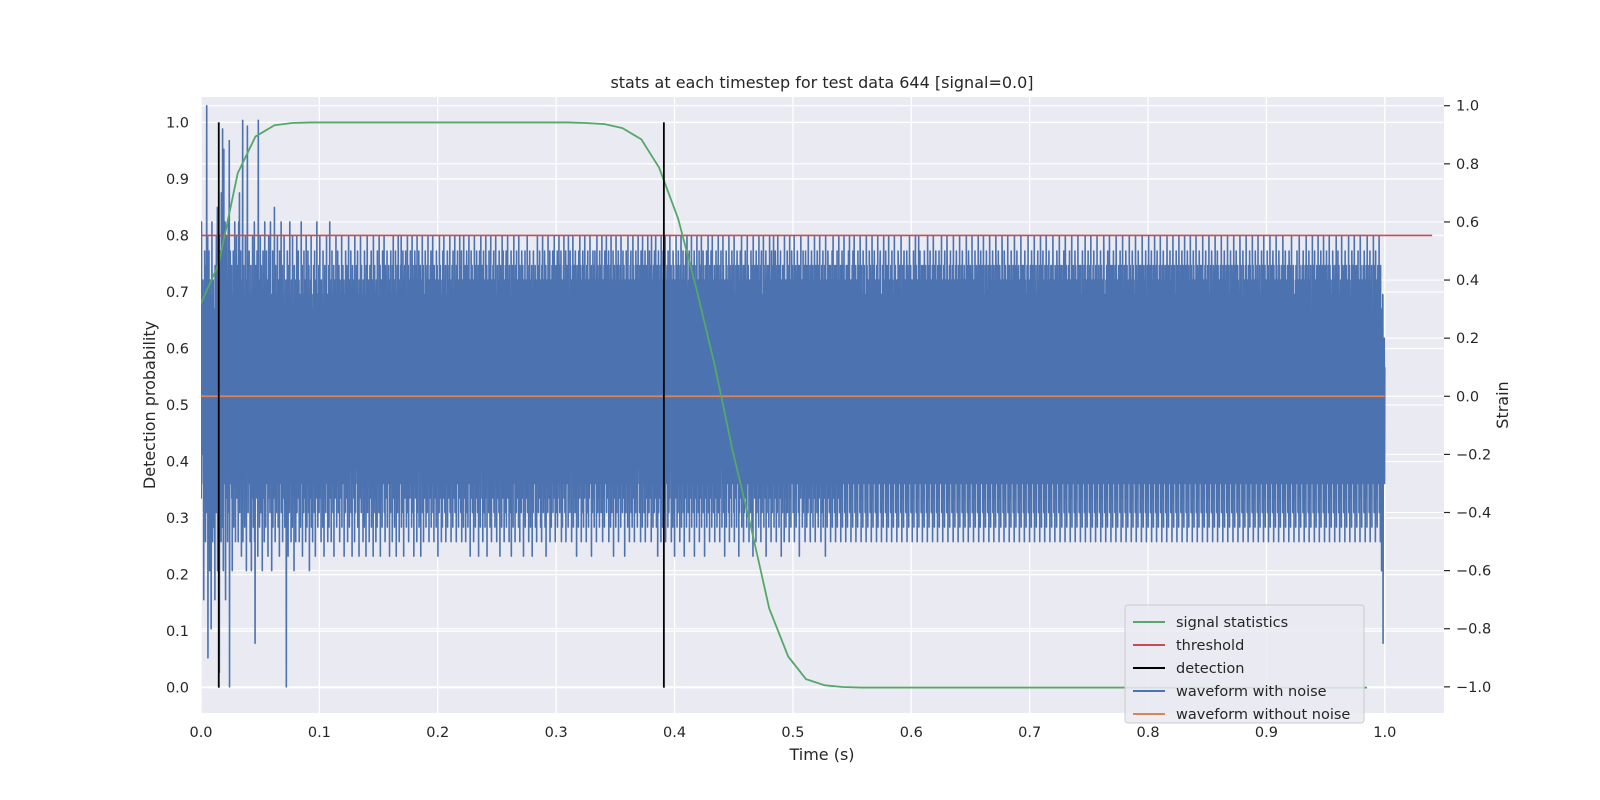  What do you see at coordinates (1502, 404) in the screenshot?
I see `y-axis-label-right: Strain` at bounding box center [1502, 404].